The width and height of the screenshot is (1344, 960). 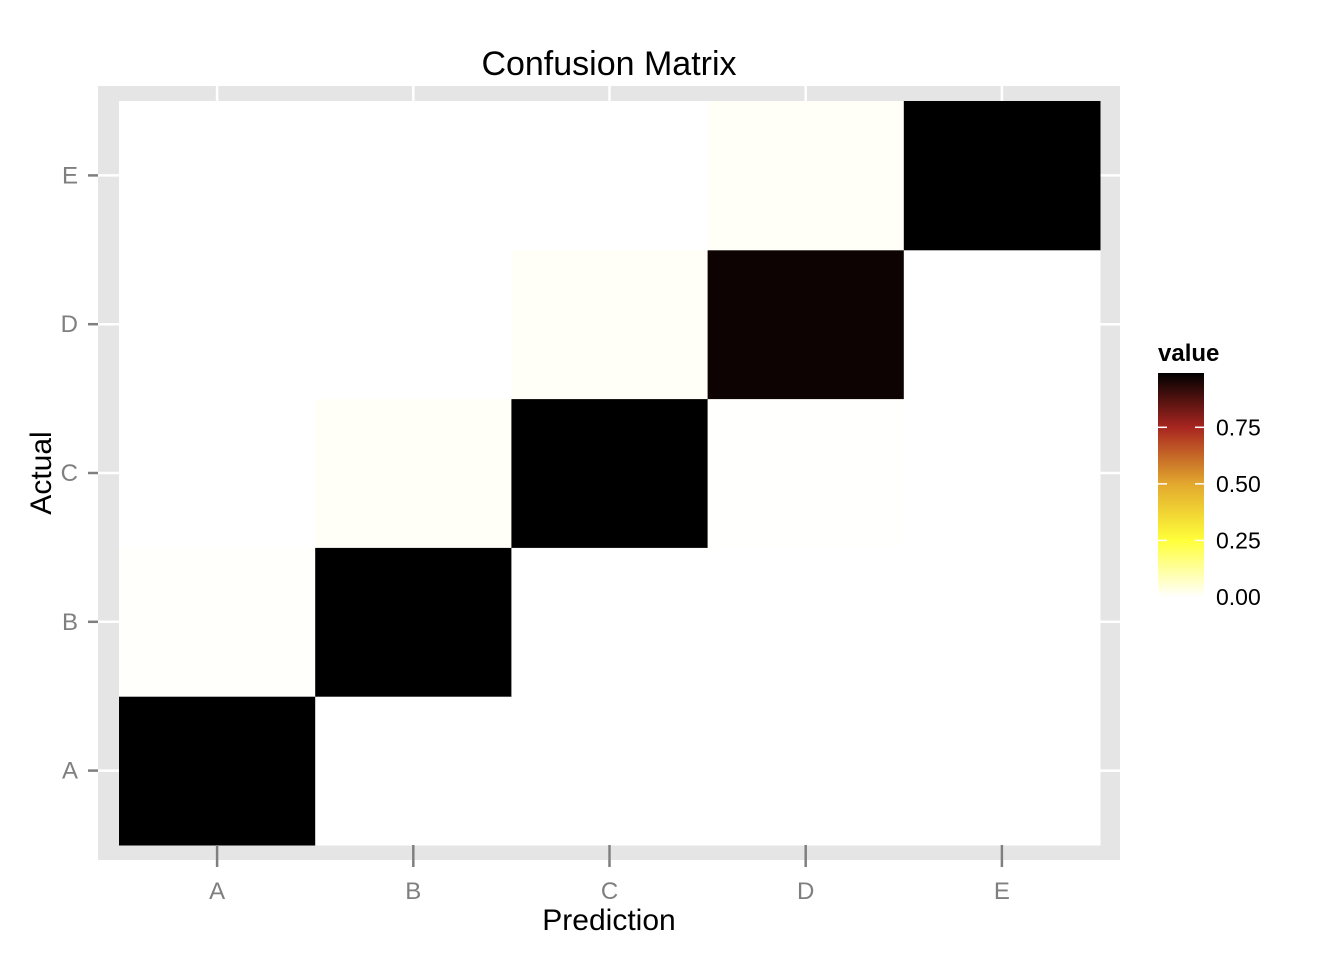 I want to click on heatmap-cell-c-c, so click(x=610, y=473).